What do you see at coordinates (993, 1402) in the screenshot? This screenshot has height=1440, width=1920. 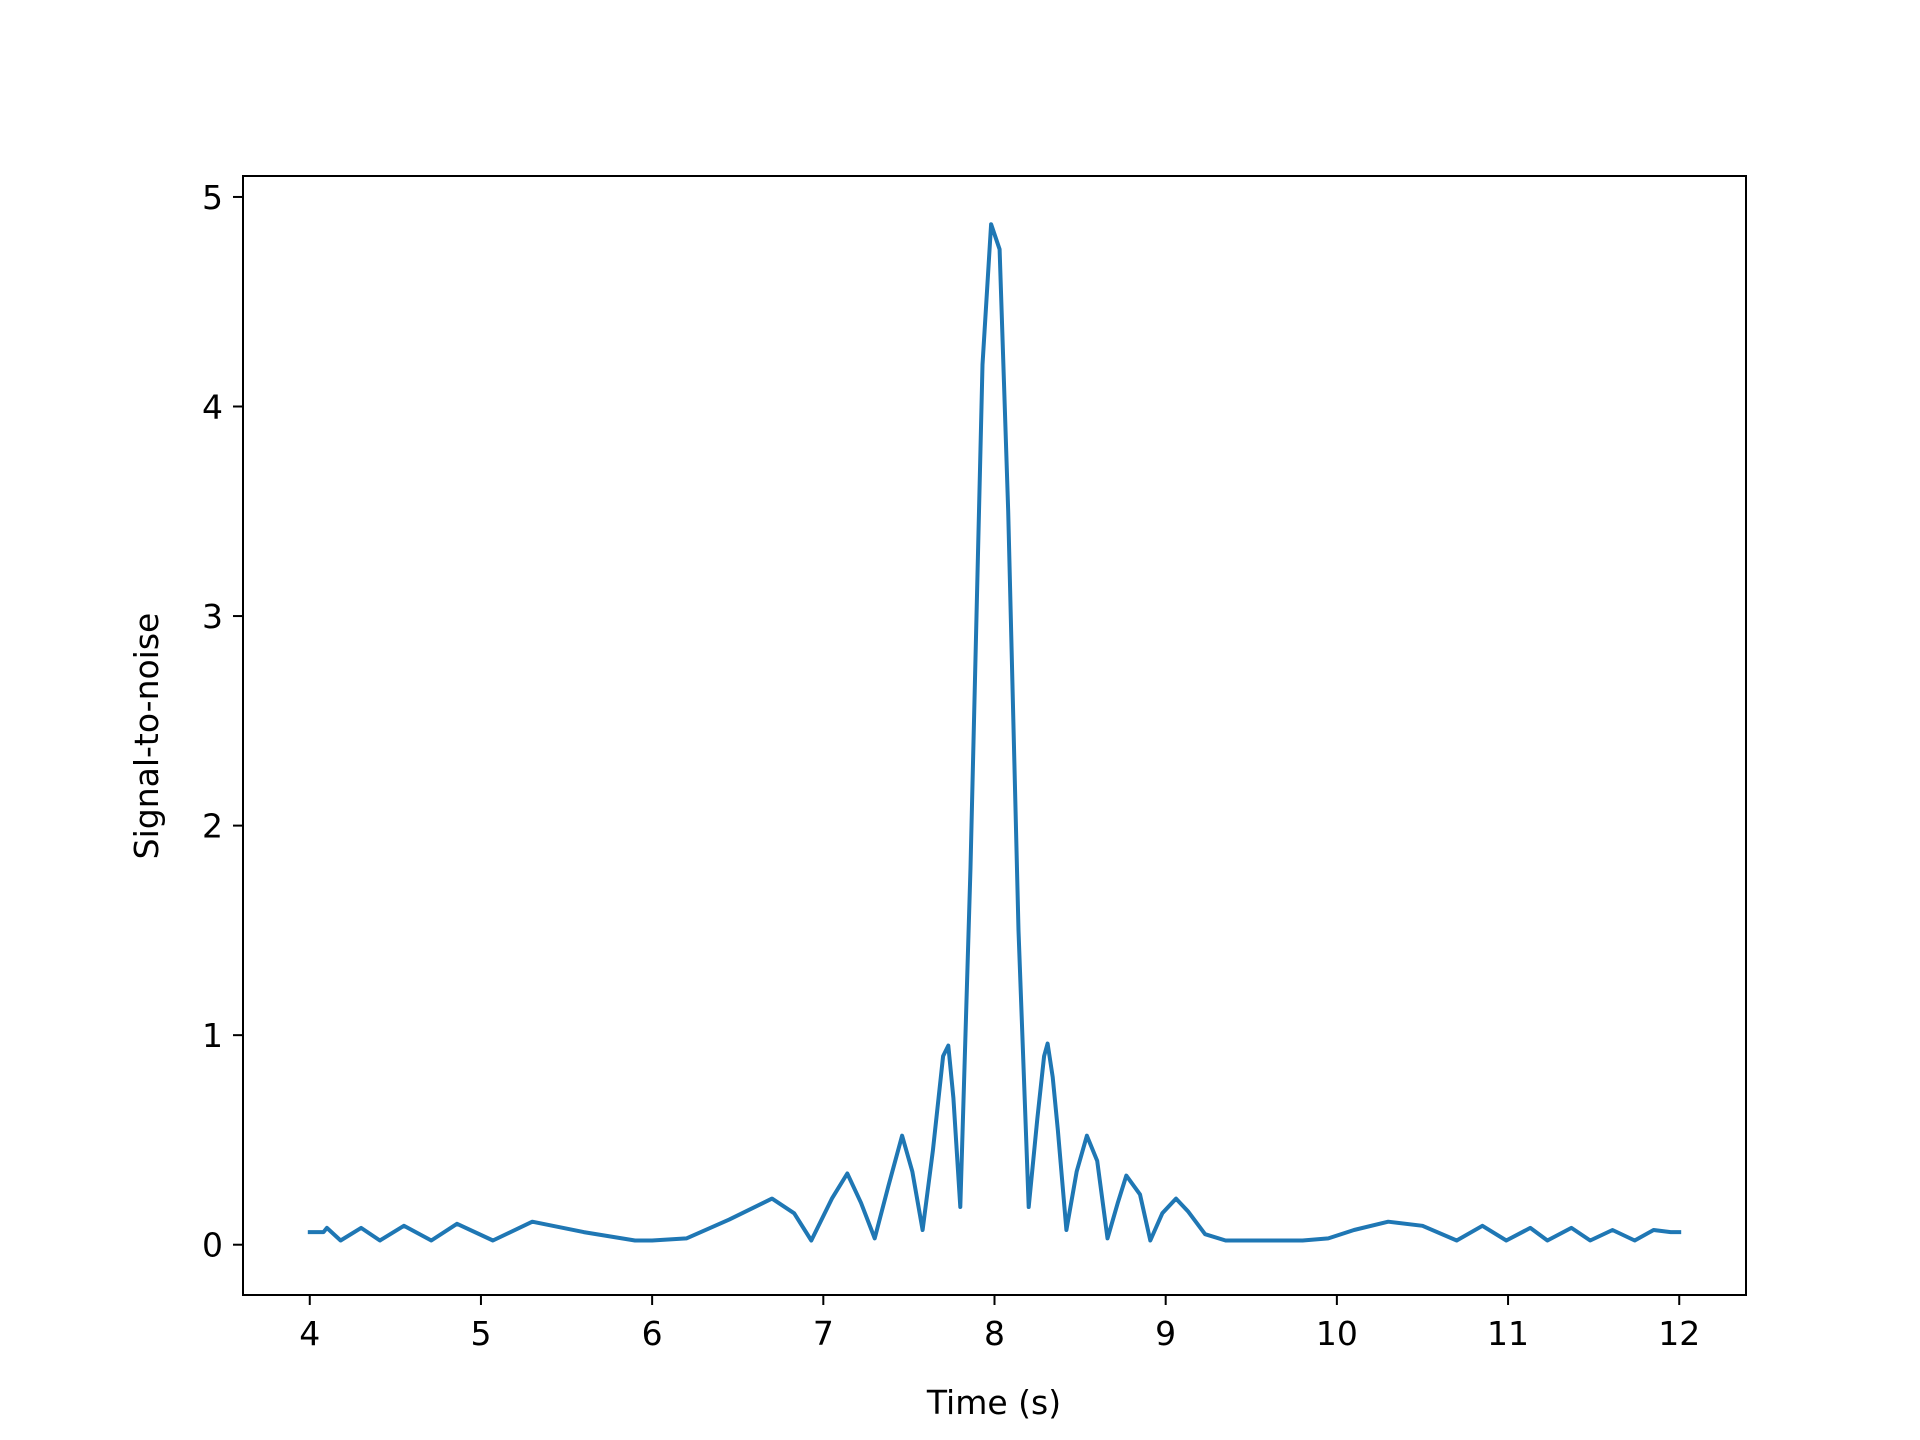 I see `x-axis-label: Time (s)` at bounding box center [993, 1402].